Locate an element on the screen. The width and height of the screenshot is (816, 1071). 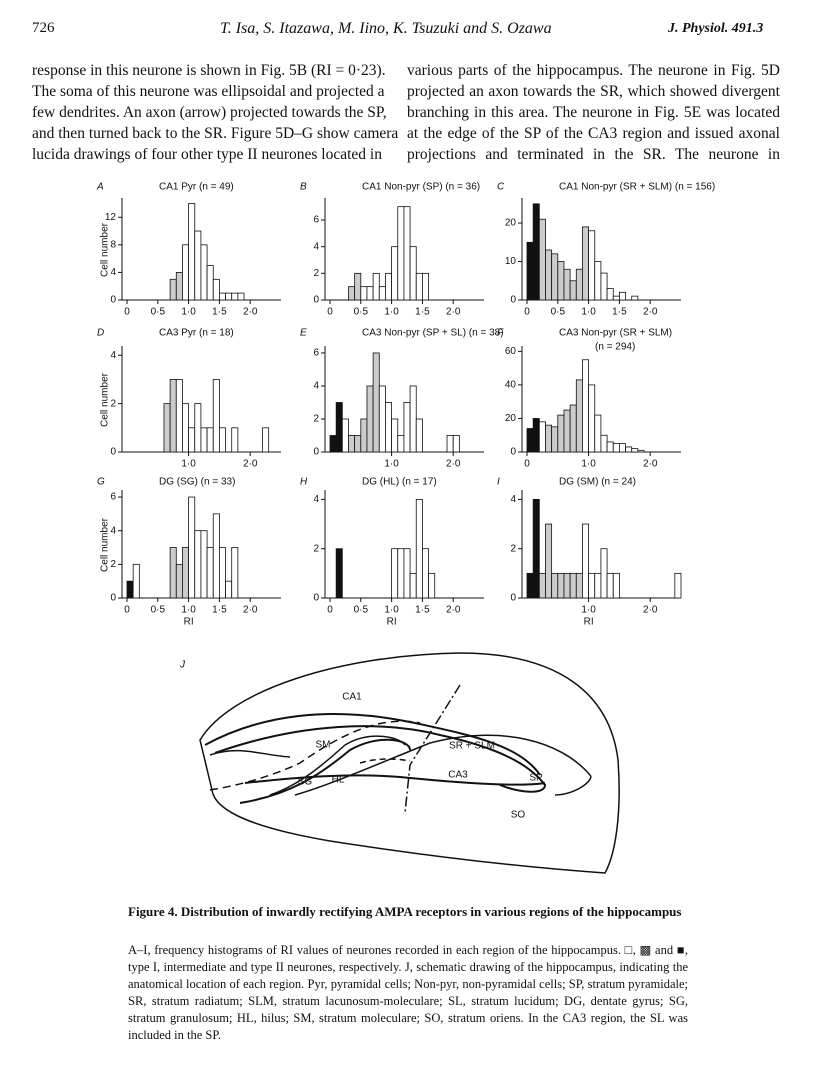
panel-letter: H is located at coordinates (304, 482).